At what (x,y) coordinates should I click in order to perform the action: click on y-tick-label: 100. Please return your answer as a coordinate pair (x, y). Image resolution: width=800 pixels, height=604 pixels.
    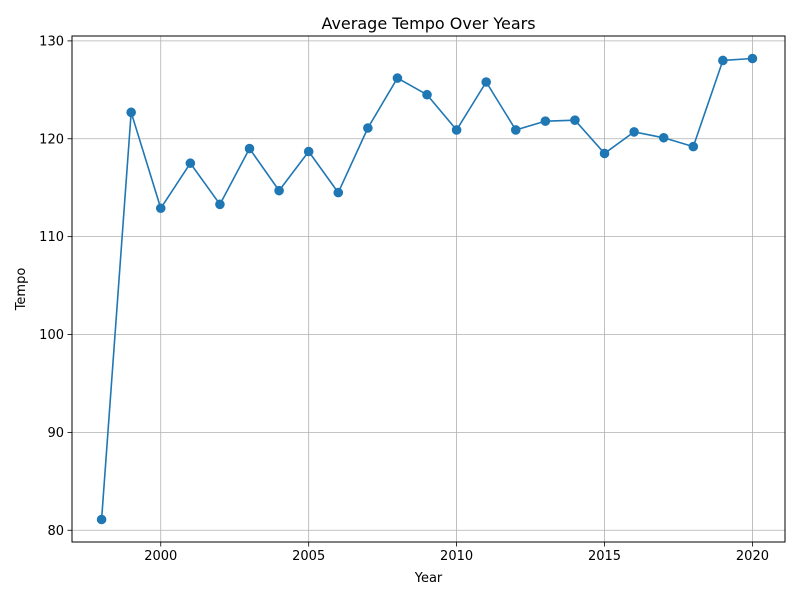
    Looking at the image, I should click on (51, 335).